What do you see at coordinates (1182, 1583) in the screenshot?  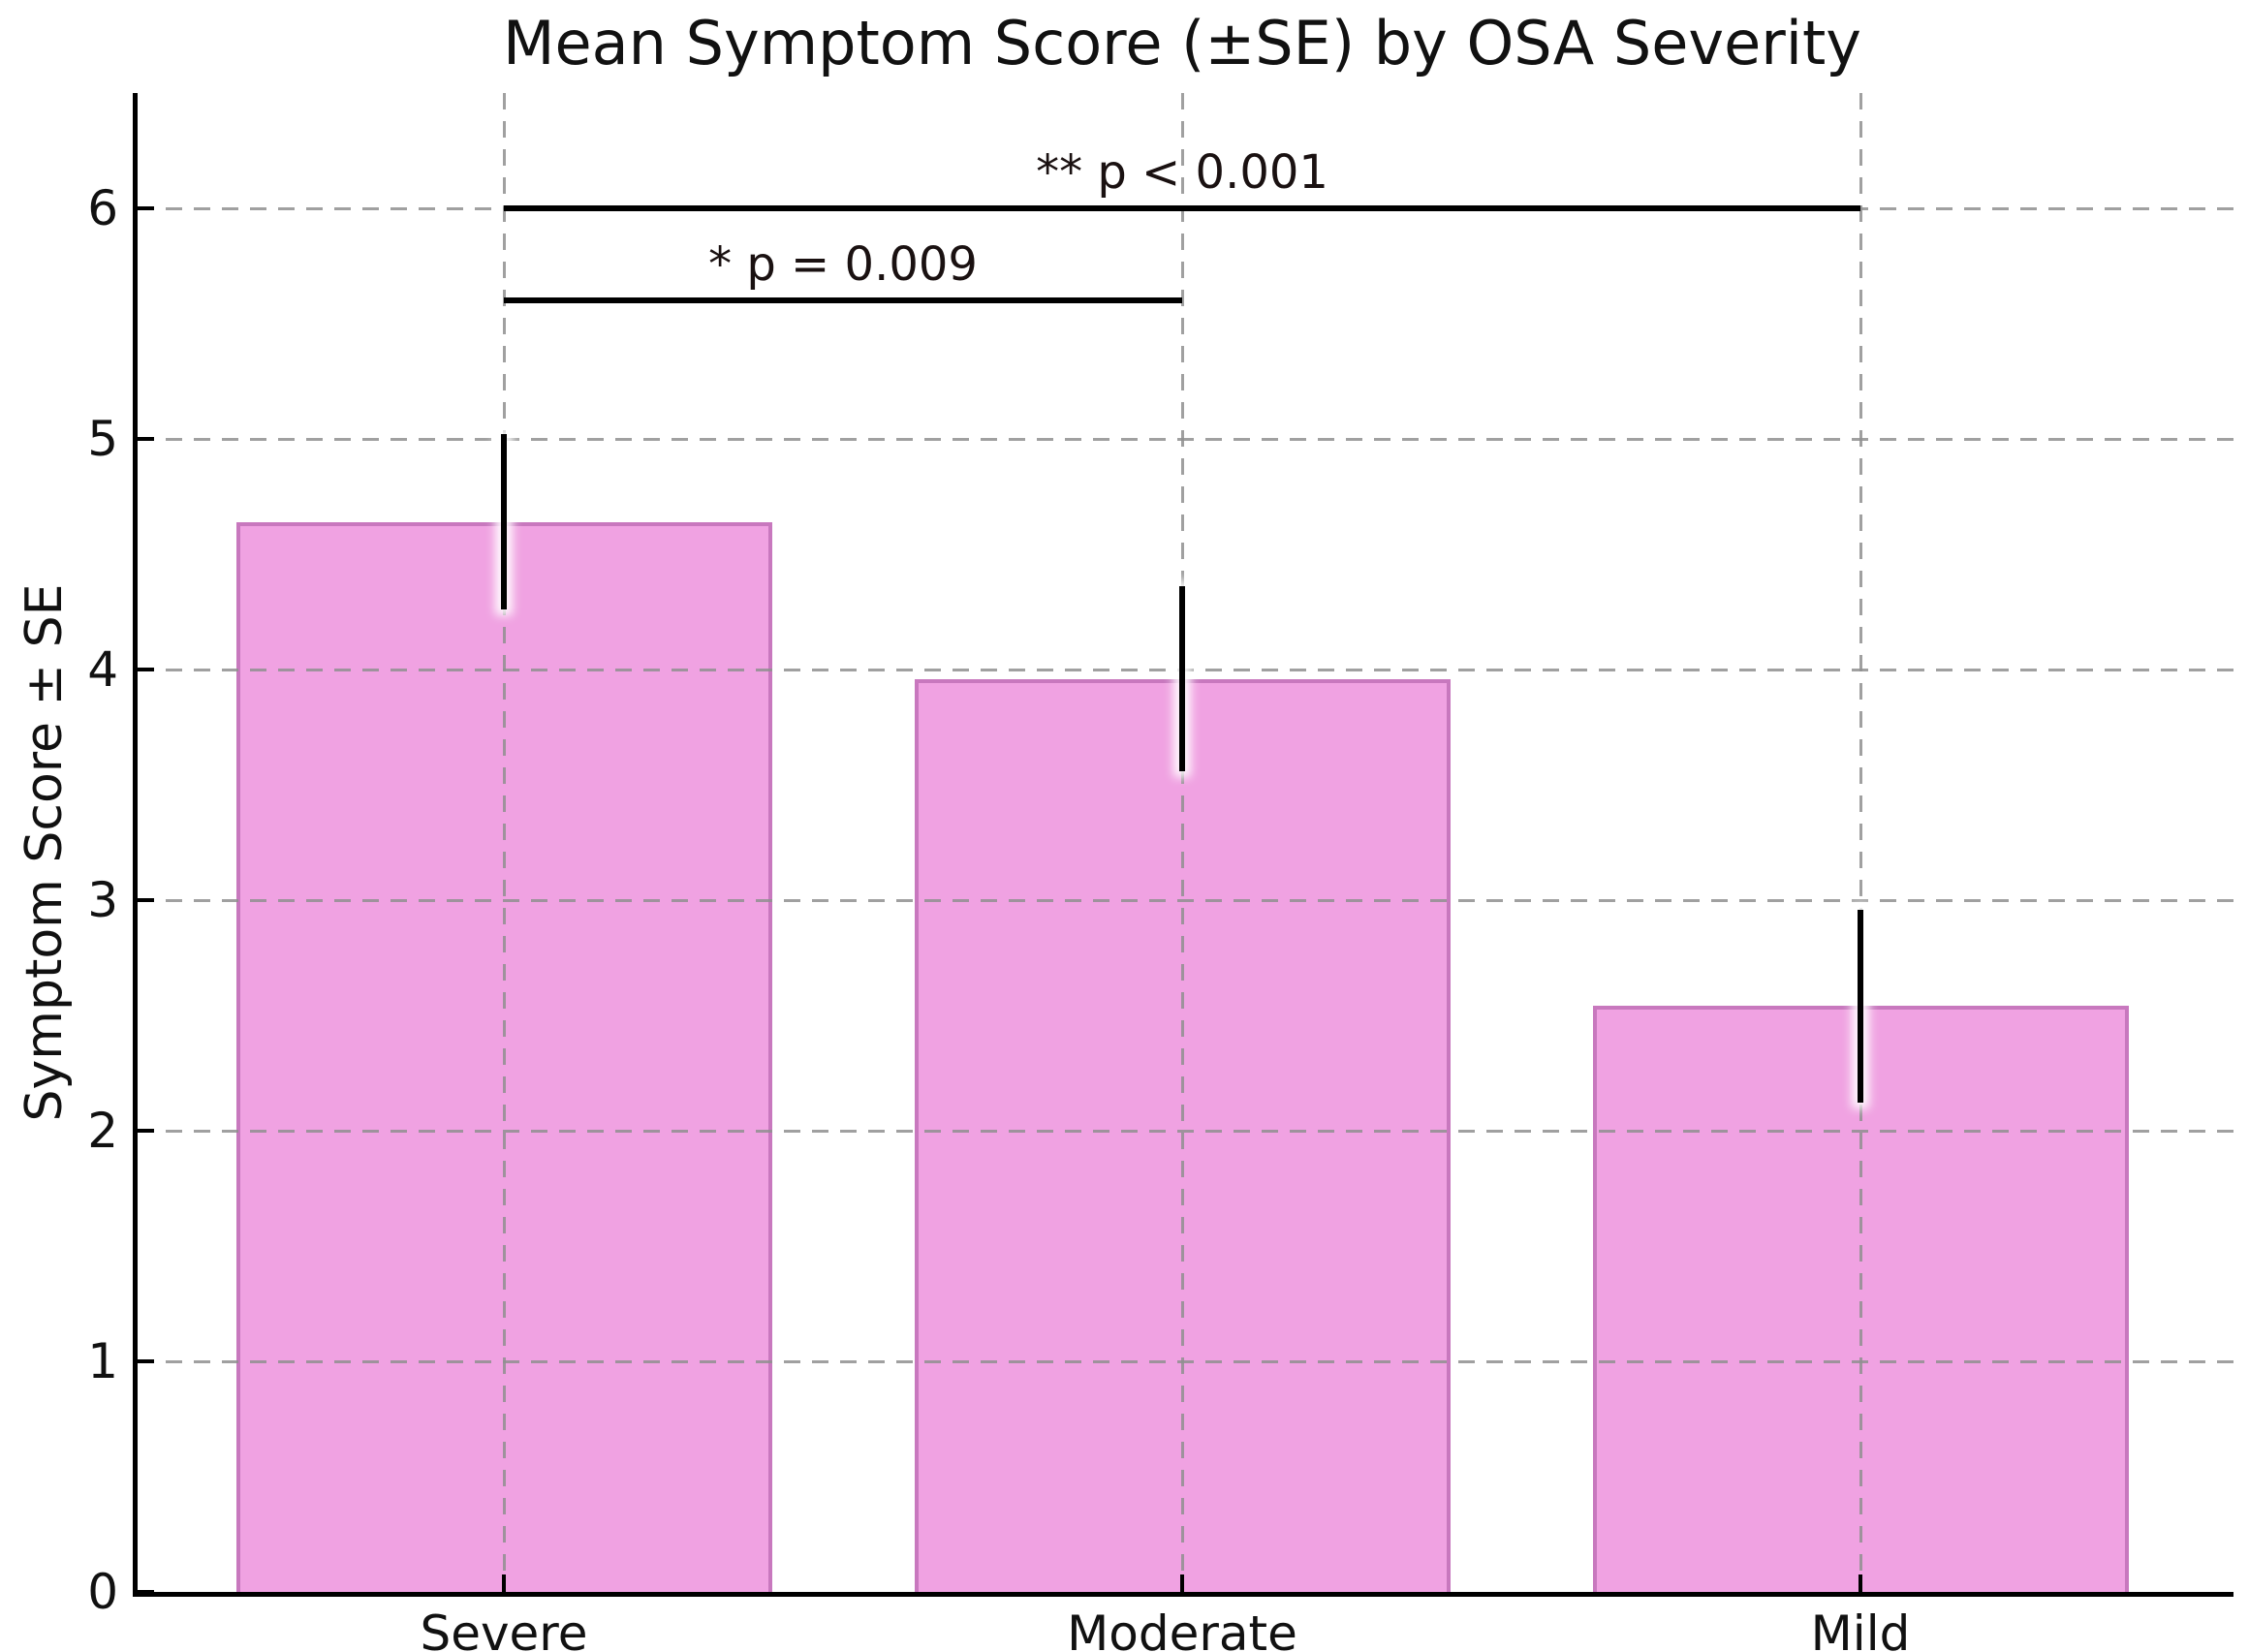 I see `x-tick-moderate` at bounding box center [1182, 1583].